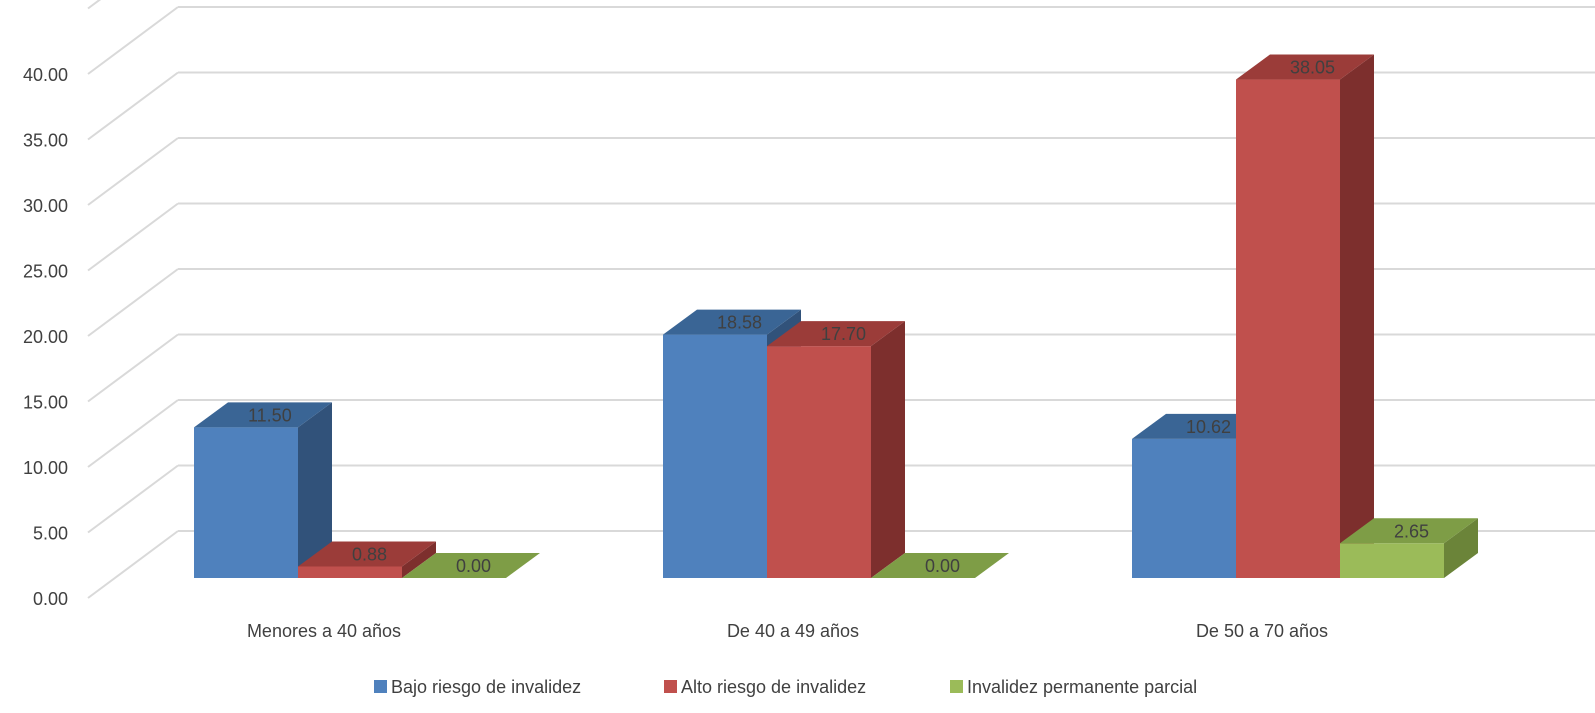 The image size is (1595, 713). I want to click on data-label: 10.62, so click(1208, 427).